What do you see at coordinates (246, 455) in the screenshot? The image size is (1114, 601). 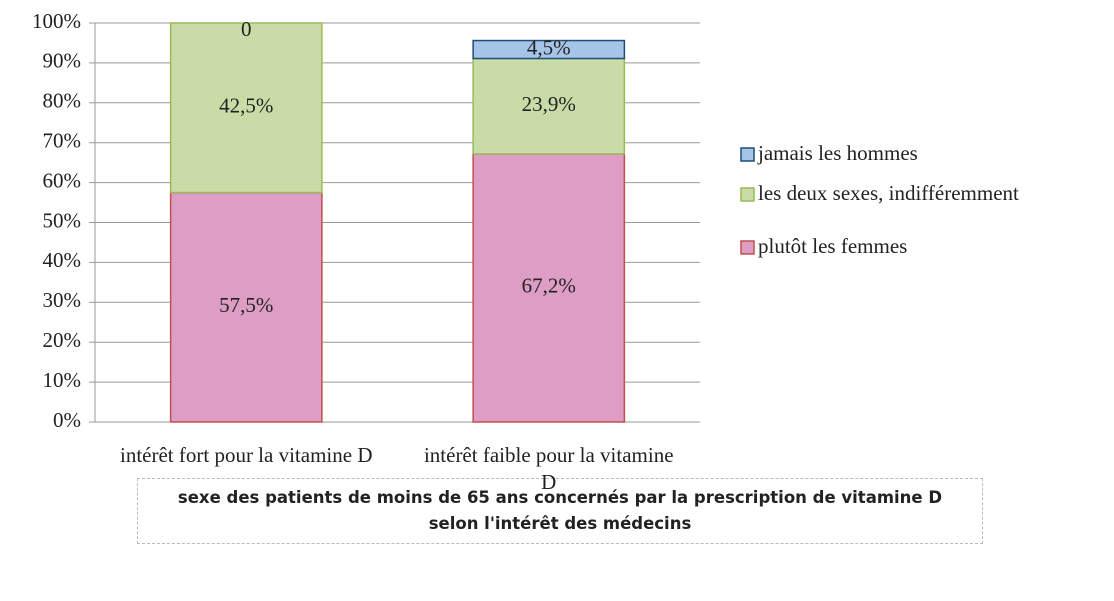 I see `x-tick-label: intérêt fort pour la vitamine D` at bounding box center [246, 455].